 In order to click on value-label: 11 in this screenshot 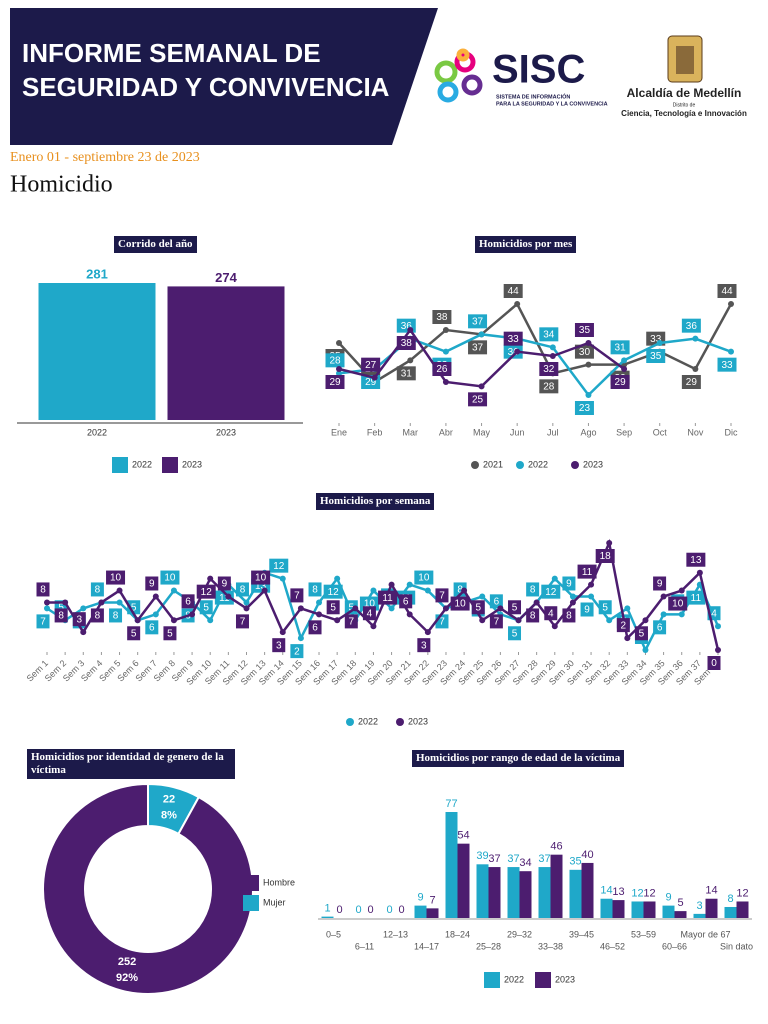, I will do `click(387, 598)`.